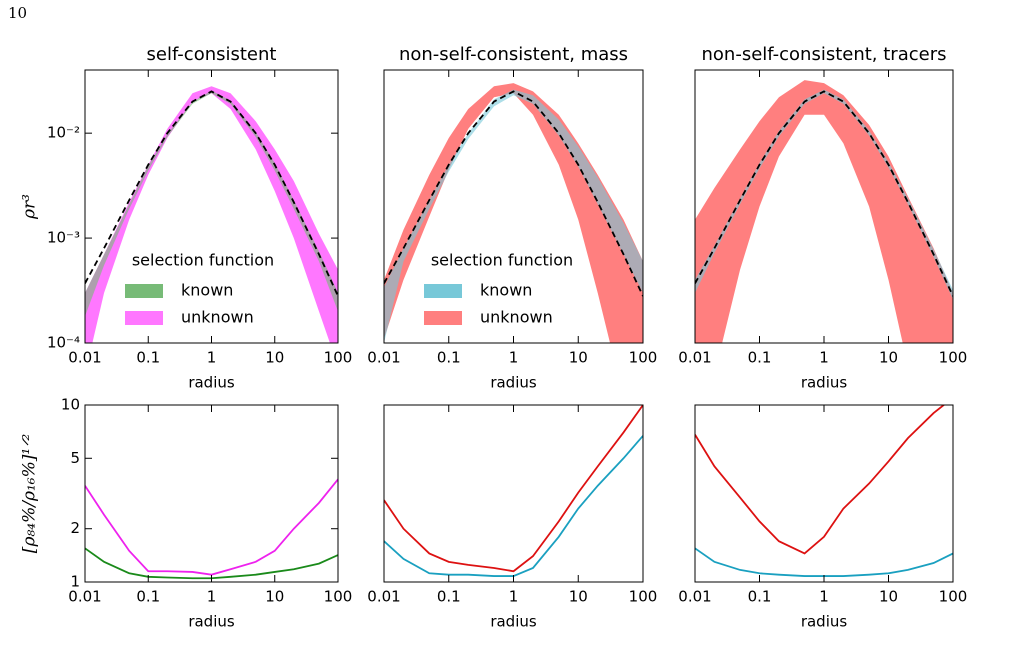  Describe the element at coordinates (30, 494) in the screenshot. I see `y-axis-label: [ρ₈₄%/ρ₁₆%]¹ᐟ²` at that location.